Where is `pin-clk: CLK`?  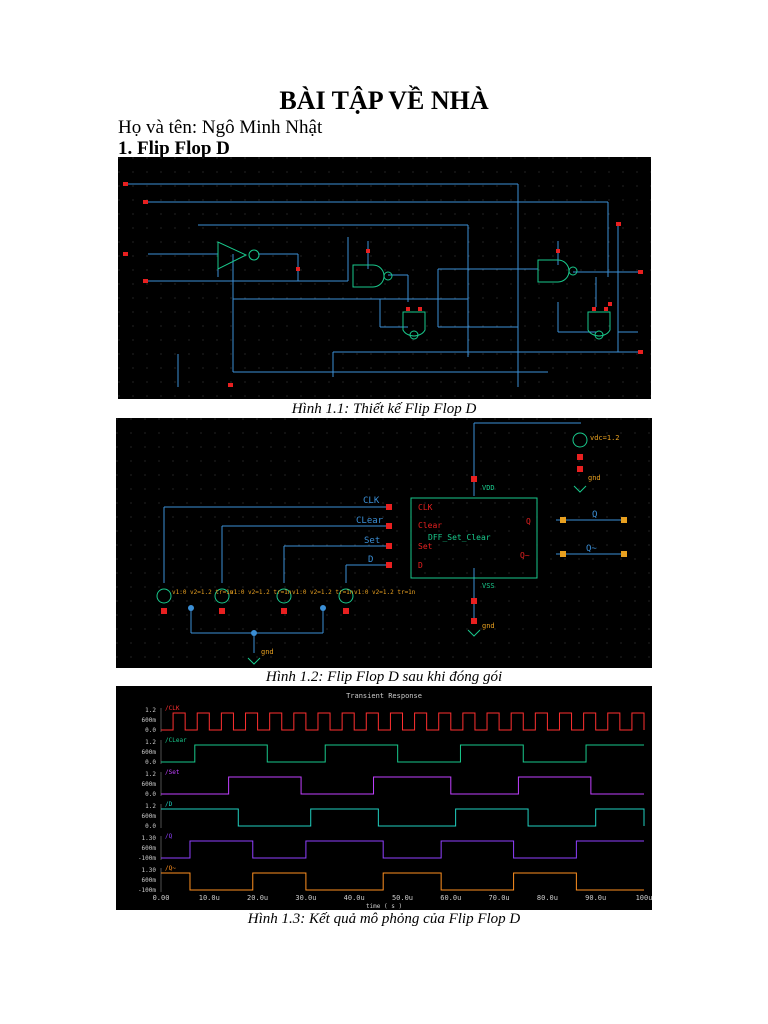 pin-clk: CLK is located at coordinates (425, 507).